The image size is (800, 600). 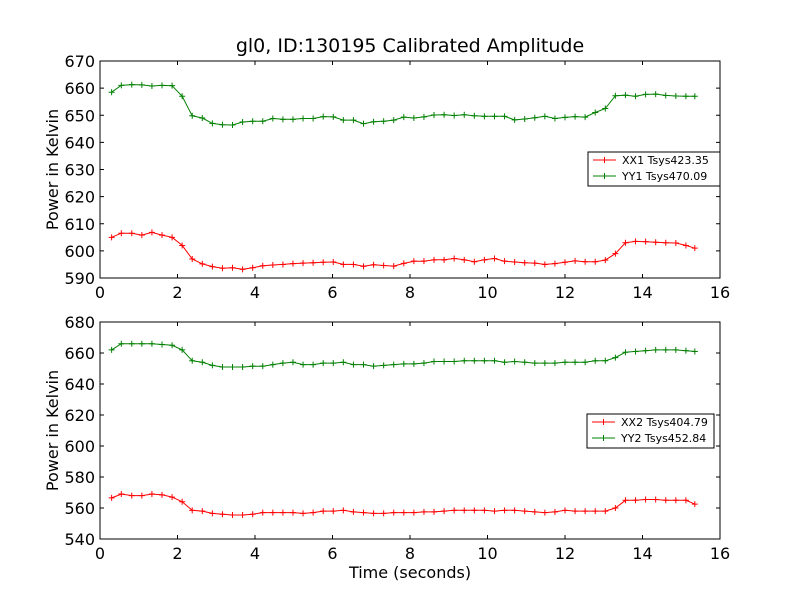 What do you see at coordinates (664, 422) in the screenshot?
I see `legend-label: XX2 Tsys404.79` at bounding box center [664, 422].